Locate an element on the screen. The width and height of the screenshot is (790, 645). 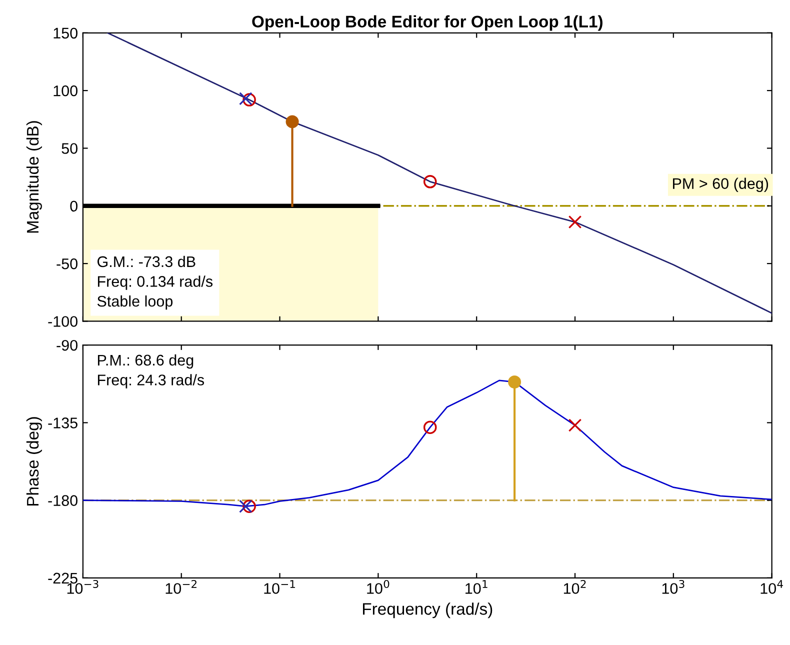
x-tick-label: 10$^{0}$ is located at coordinates (378, 587).